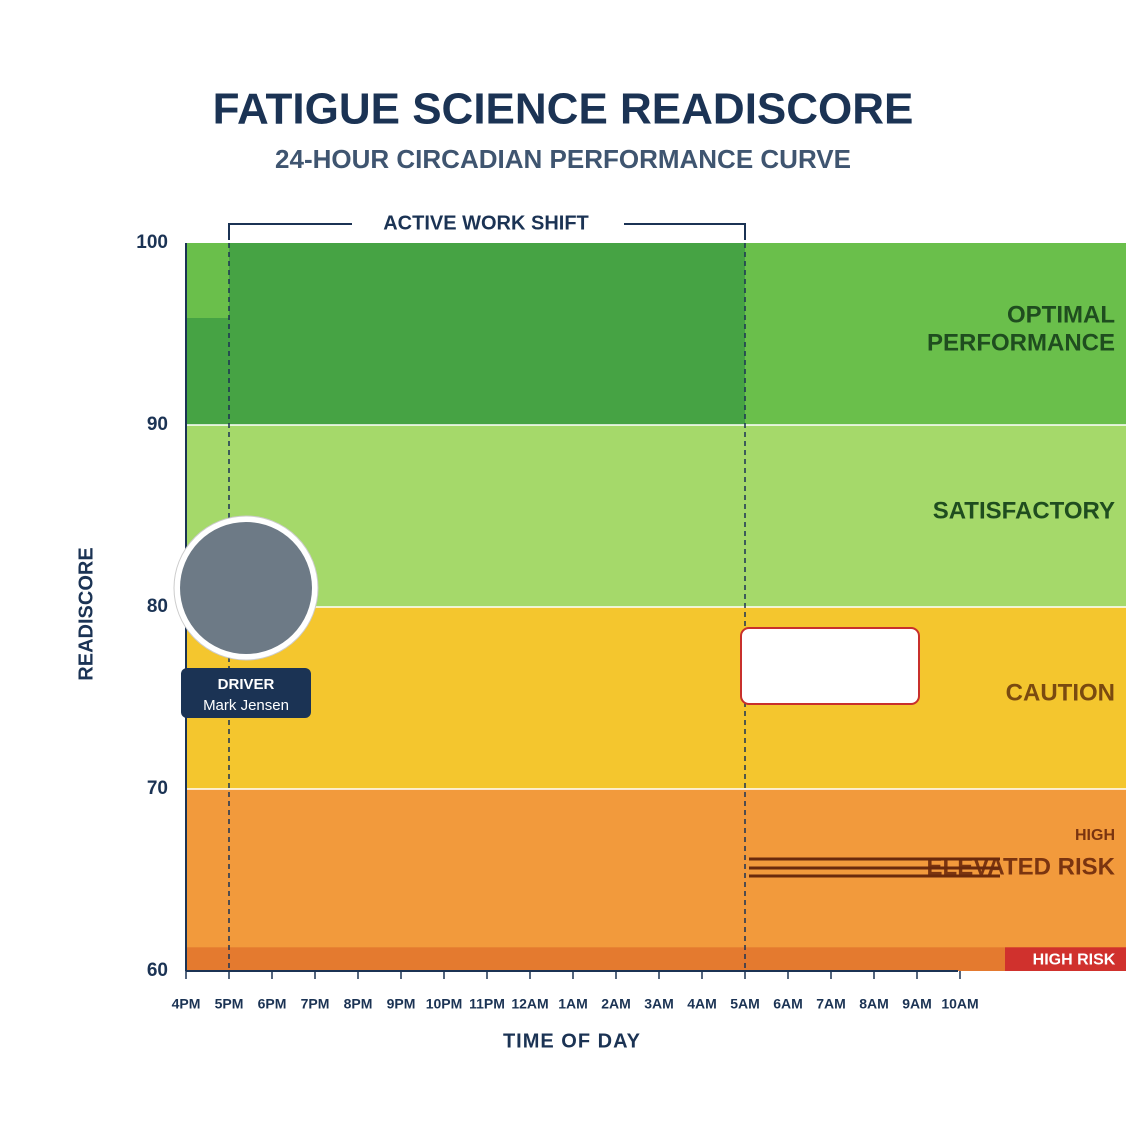  Describe the element at coordinates (745, 1004) in the screenshot. I see `x-tick-label: 5AM` at that location.